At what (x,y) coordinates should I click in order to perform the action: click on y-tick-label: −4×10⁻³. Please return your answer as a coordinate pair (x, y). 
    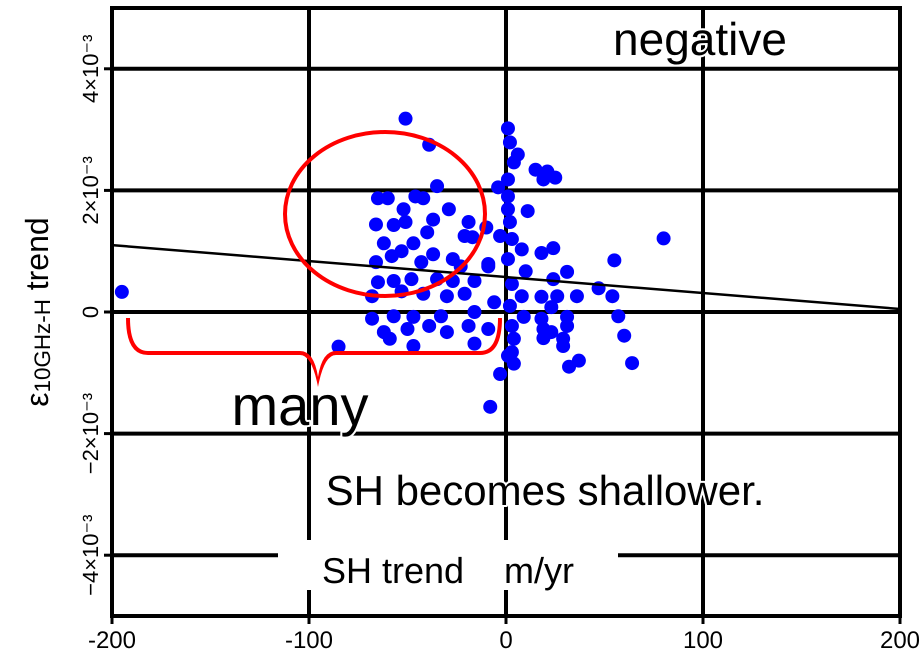
    Looking at the image, I should click on (90, 555).